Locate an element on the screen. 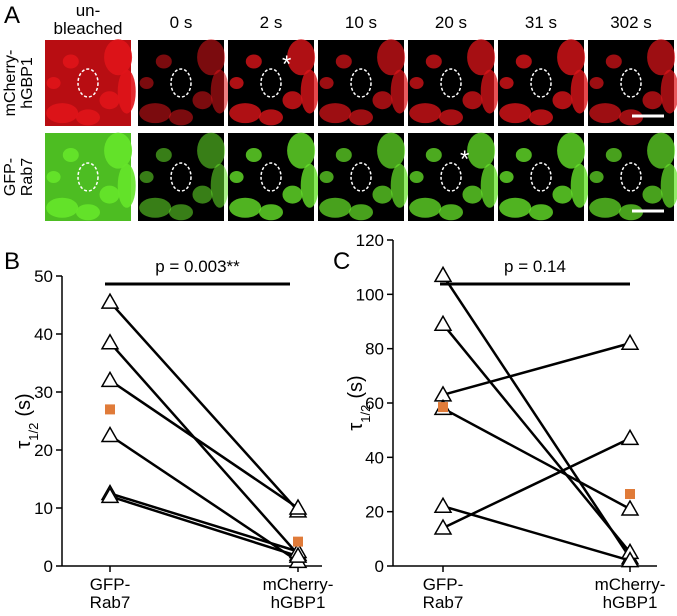  y-tick-label: 40 is located at coordinates (43, 334).